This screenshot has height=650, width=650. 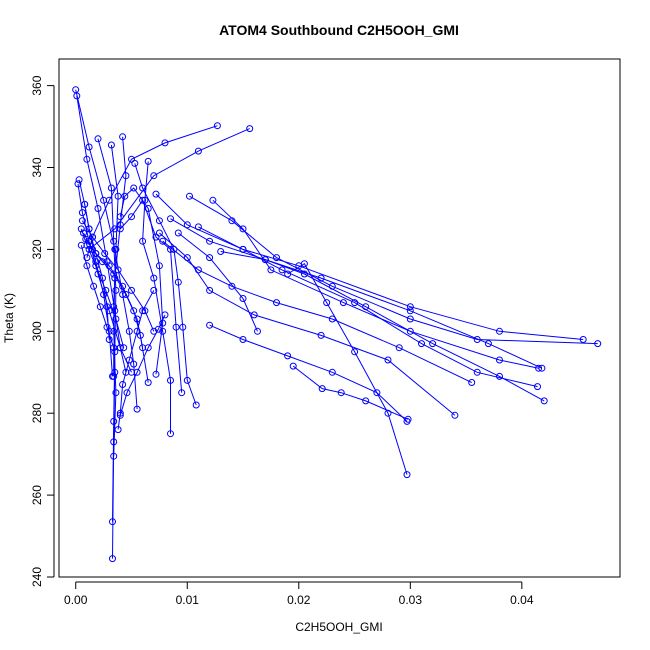 I want to click on x-tick-label: 0.00, so click(x=76, y=600).